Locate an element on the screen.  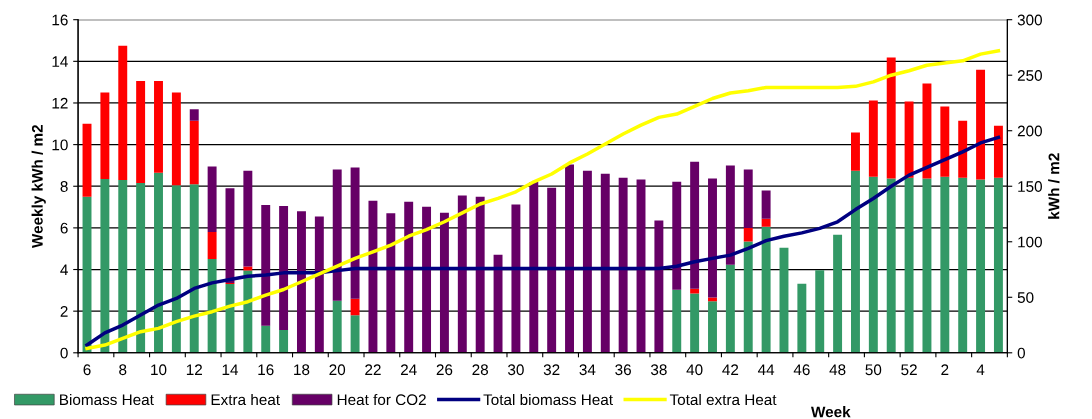
y2-tick-label: 200 is located at coordinates (1029, 131).